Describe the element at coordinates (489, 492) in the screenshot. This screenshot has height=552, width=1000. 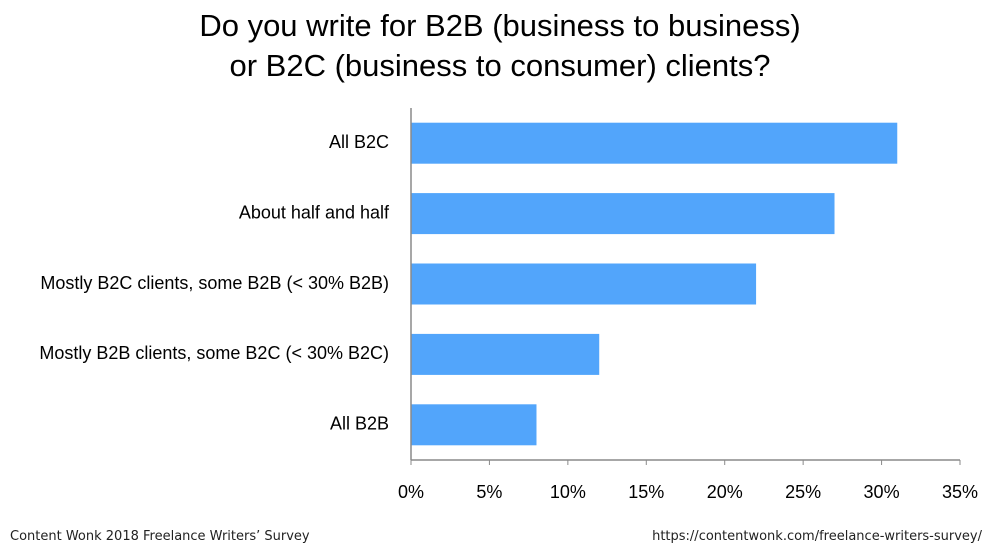
I see `x-tick-label-2: 5%` at that location.